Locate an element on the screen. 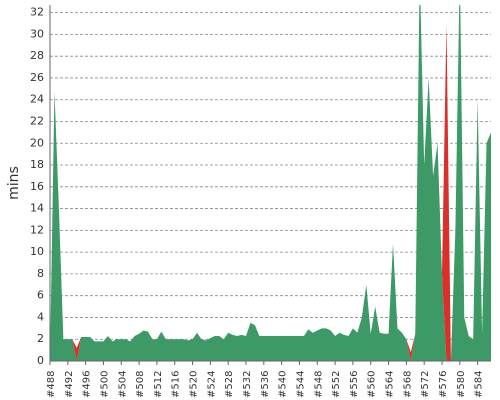 This screenshot has height=400, width=500. y-tick-label: 24 is located at coordinates (37, 99).